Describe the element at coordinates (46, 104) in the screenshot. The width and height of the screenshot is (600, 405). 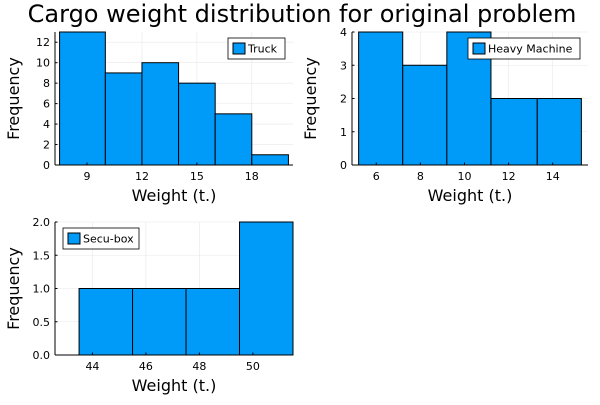
I see `y-tick-label: 6` at that location.